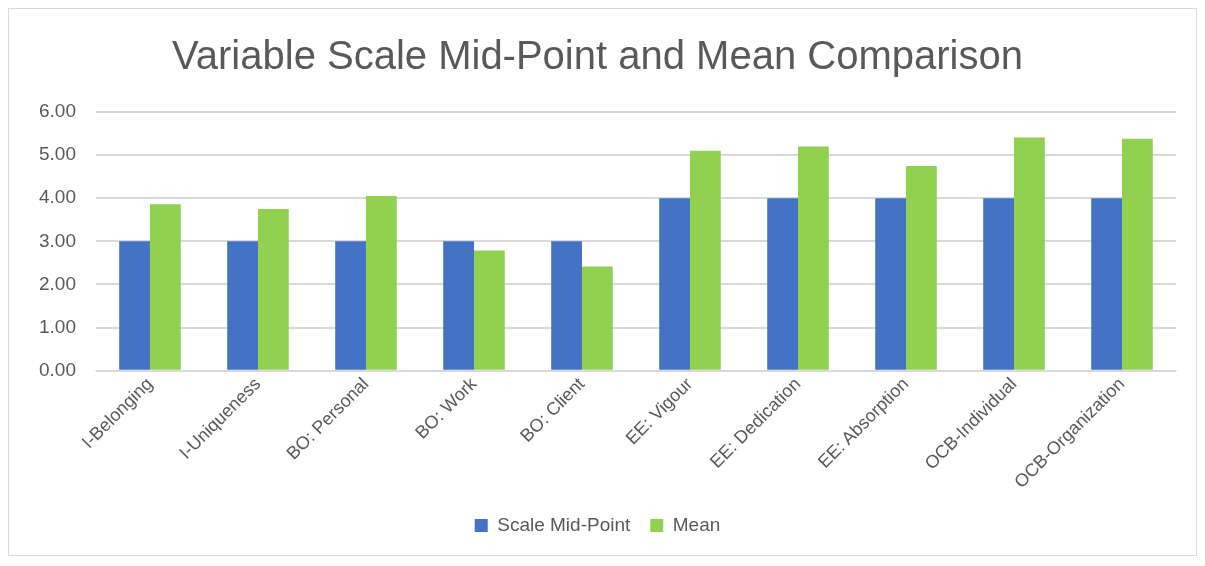 This screenshot has width=1205, height=566. Describe the element at coordinates (57, 326) in the screenshot. I see `y-tick-label: 1.00` at that location.